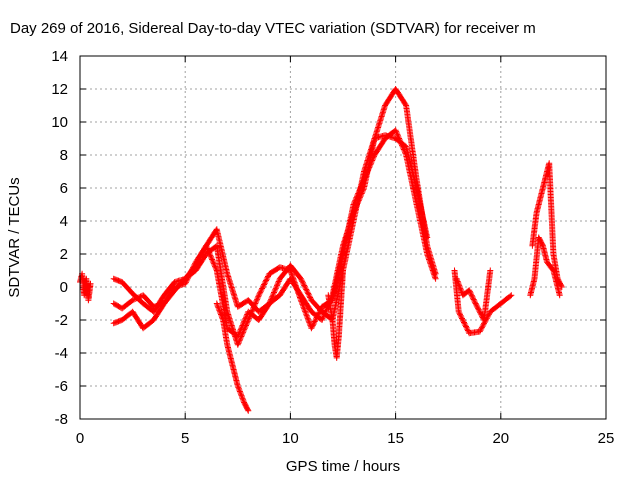 This screenshot has height=480, width=640. Describe the element at coordinates (61, 353) in the screenshot. I see `y-tick-label: -4` at that location.